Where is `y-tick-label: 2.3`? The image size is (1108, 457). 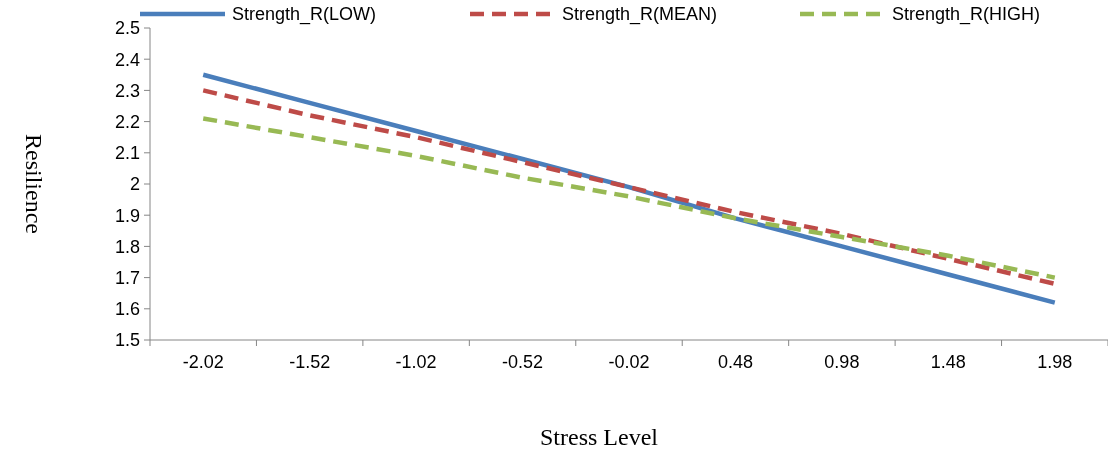 y-tick-label: 2.3 is located at coordinates (127, 90).